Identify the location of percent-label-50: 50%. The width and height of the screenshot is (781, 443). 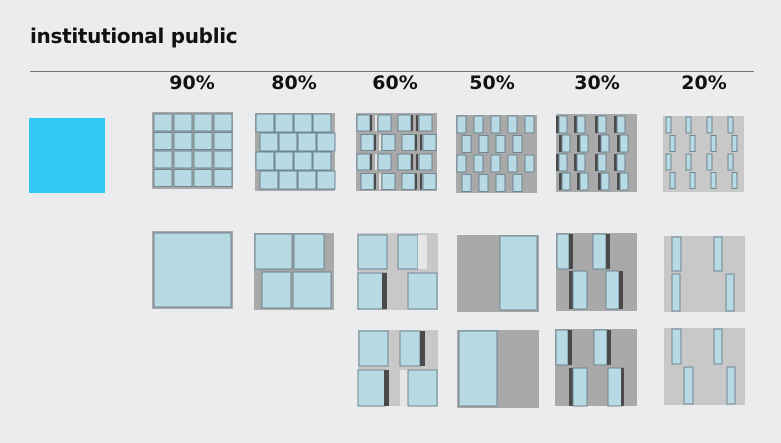
(492, 83).